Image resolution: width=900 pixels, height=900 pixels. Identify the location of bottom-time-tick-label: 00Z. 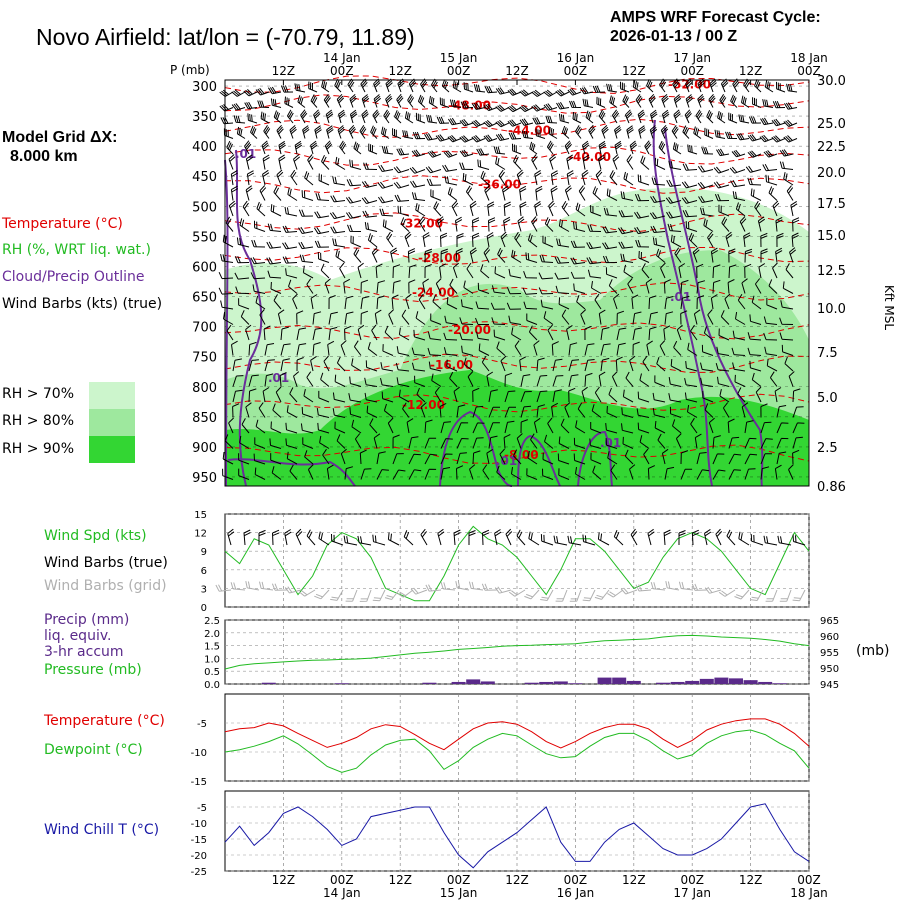
(576, 880).